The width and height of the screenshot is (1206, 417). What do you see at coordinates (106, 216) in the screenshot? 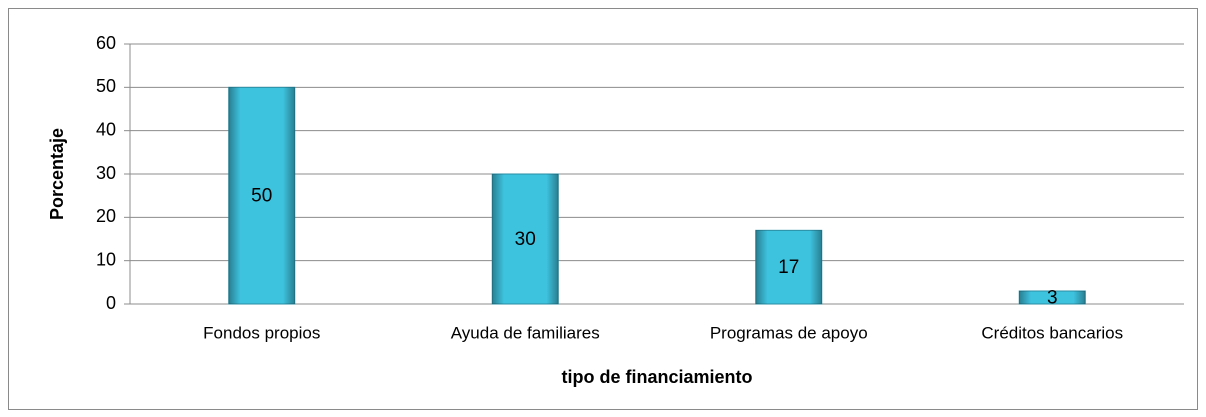
I see `y-tick-label: 20` at bounding box center [106, 216].